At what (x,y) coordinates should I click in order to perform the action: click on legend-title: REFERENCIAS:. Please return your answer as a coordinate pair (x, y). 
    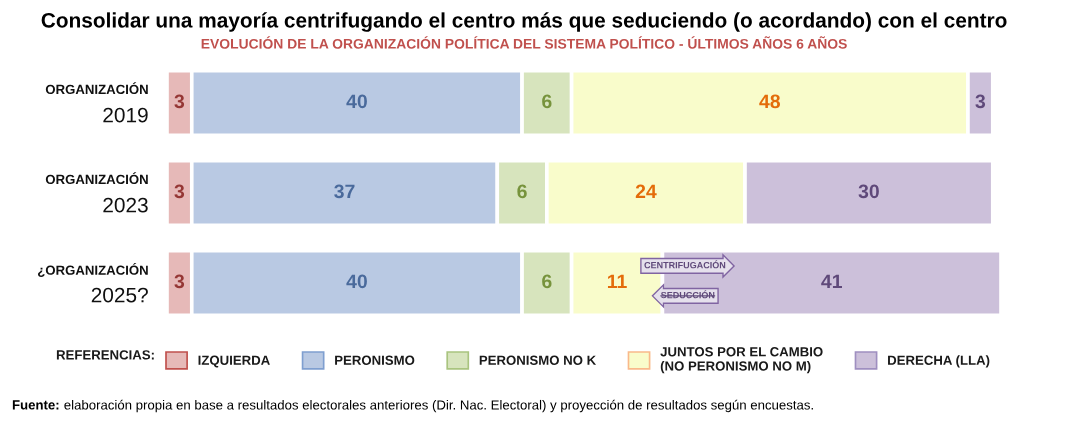
    Looking at the image, I should click on (105, 355).